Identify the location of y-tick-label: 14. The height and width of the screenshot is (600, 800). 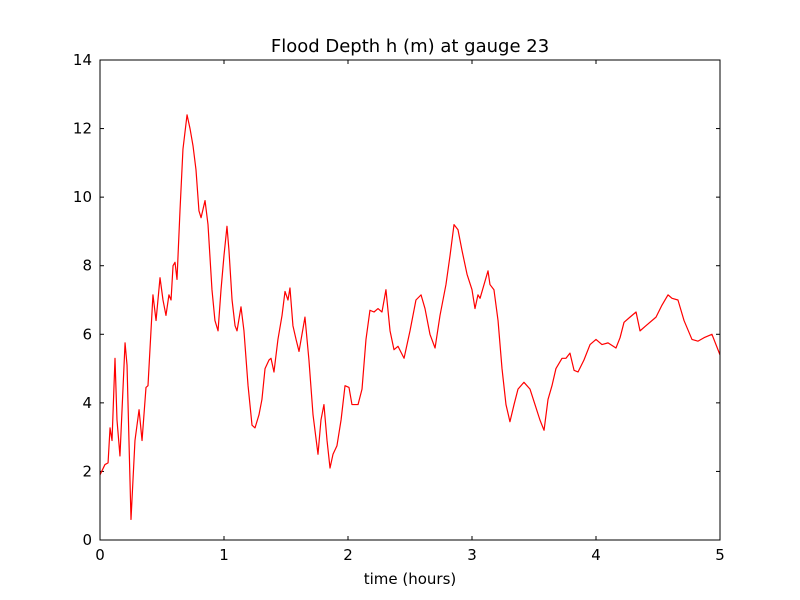
(82, 60).